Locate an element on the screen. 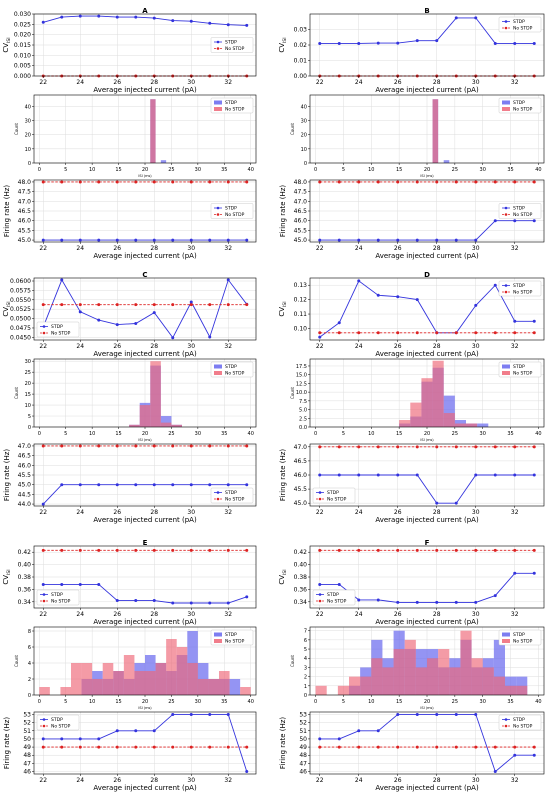 This screenshot has width=550, height=795. y-axis-label: Count is located at coordinates (16, 661).